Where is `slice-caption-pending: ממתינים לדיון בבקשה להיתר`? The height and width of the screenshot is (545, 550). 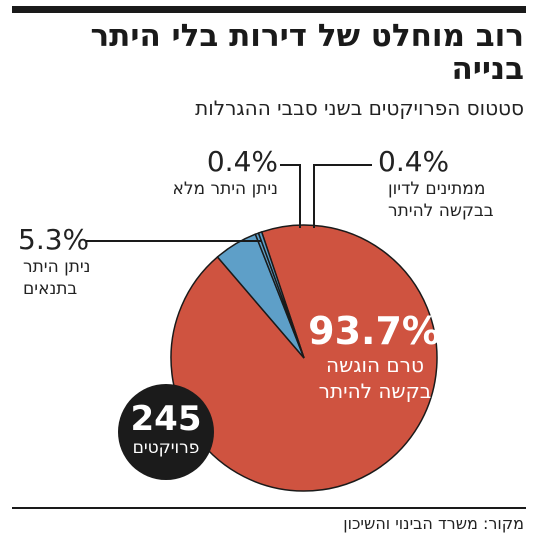
slice-caption-pending: ממתינים לדיון בבקשה להיתר is located at coordinates (441, 200).